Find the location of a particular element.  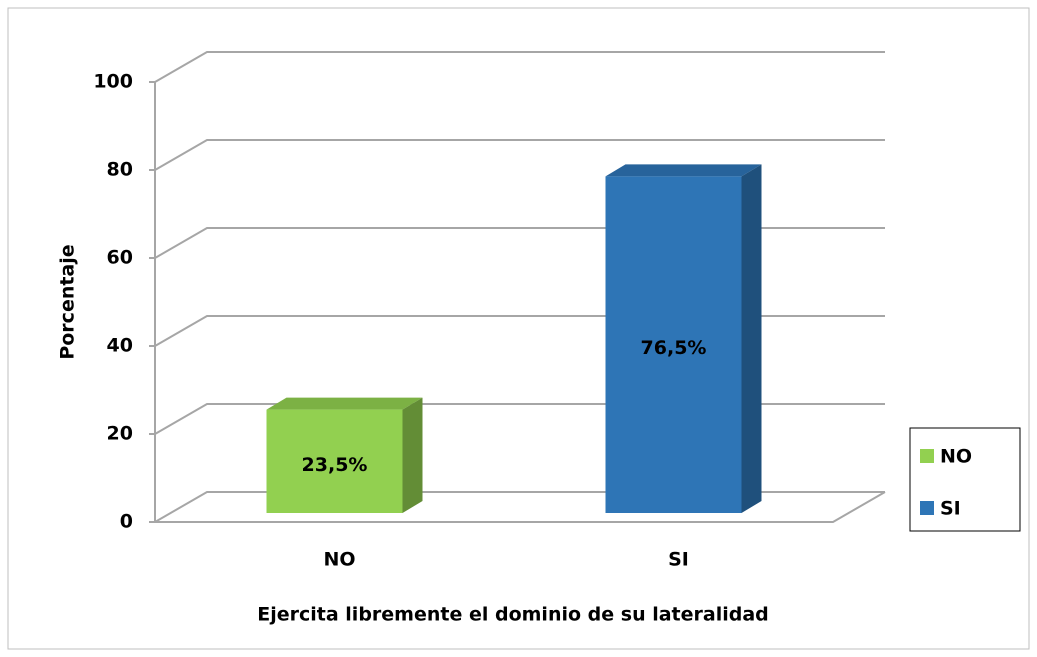

legend-box is located at coordinates (965, 479).